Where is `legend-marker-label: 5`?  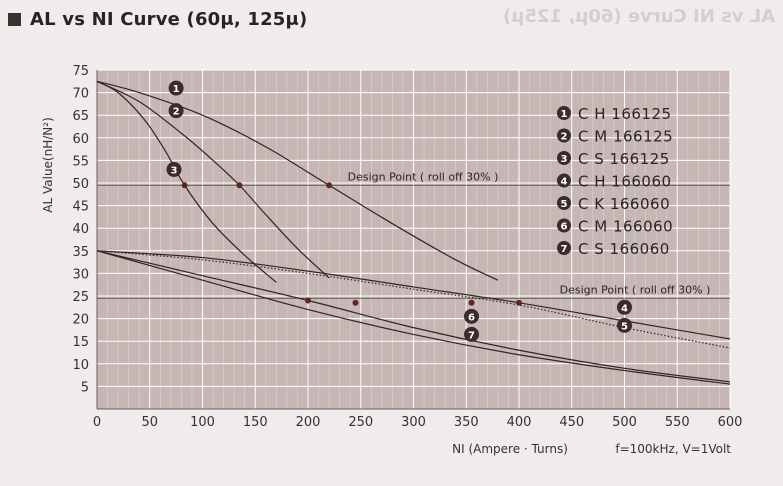
legend-marker-label: 5 is located at coordinates (564, 204).